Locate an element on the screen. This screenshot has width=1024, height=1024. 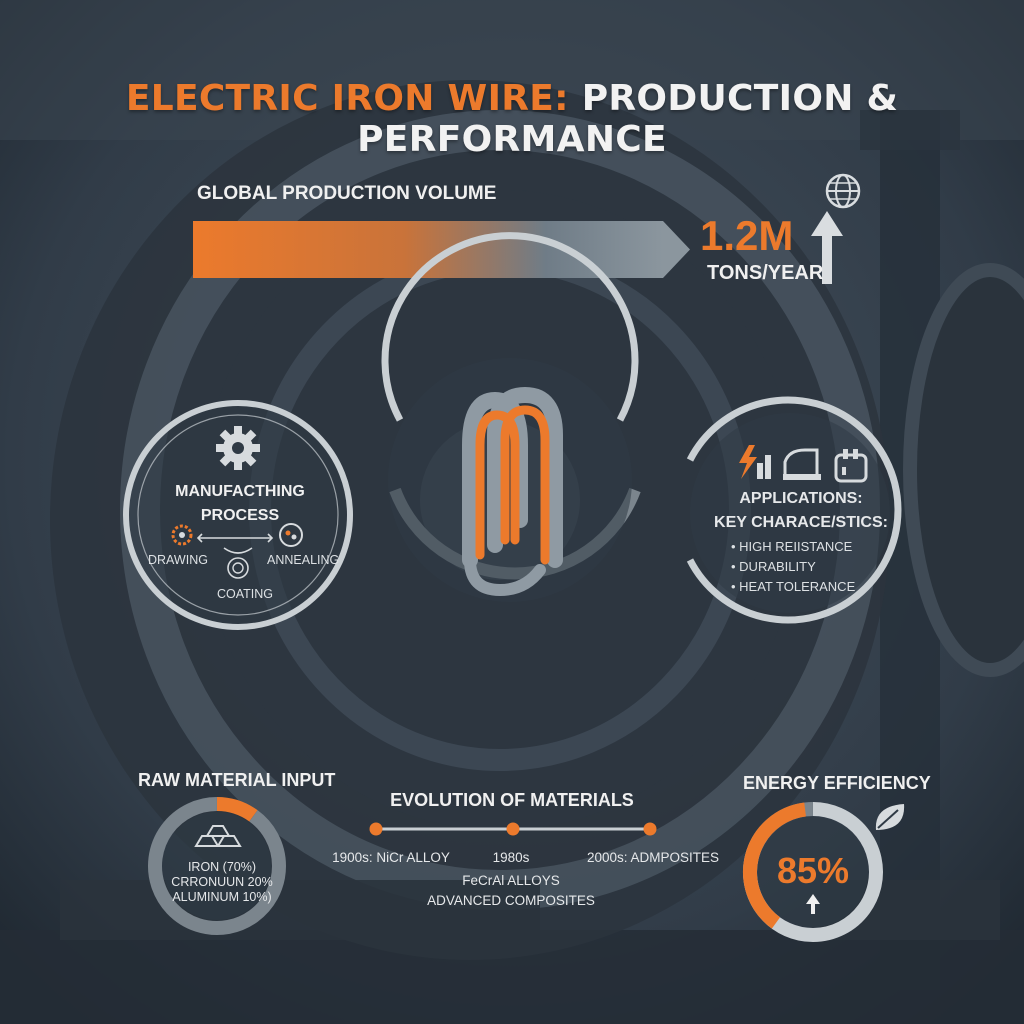
milestone-dot-1980s is located at coordinates (513, 829).